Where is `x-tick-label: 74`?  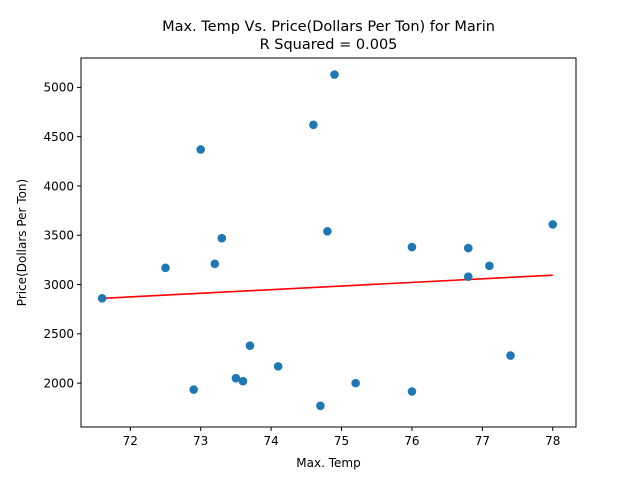 x-tick-label: 74 is located at coordinates (270, 441).